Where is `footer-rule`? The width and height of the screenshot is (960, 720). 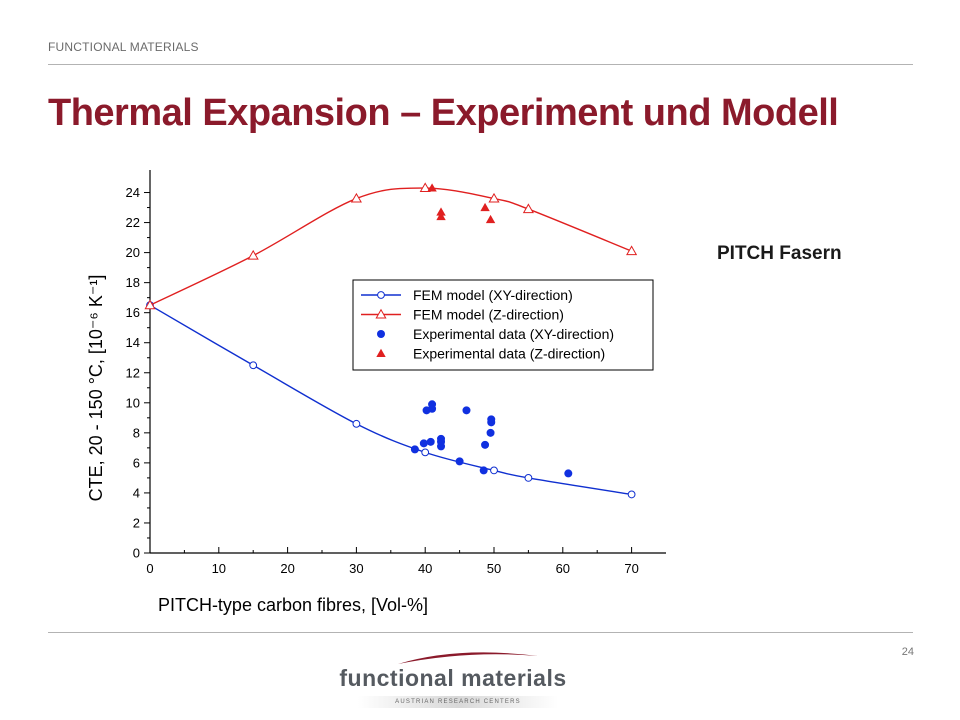 footer-rule is located at coordinates (480, 632).